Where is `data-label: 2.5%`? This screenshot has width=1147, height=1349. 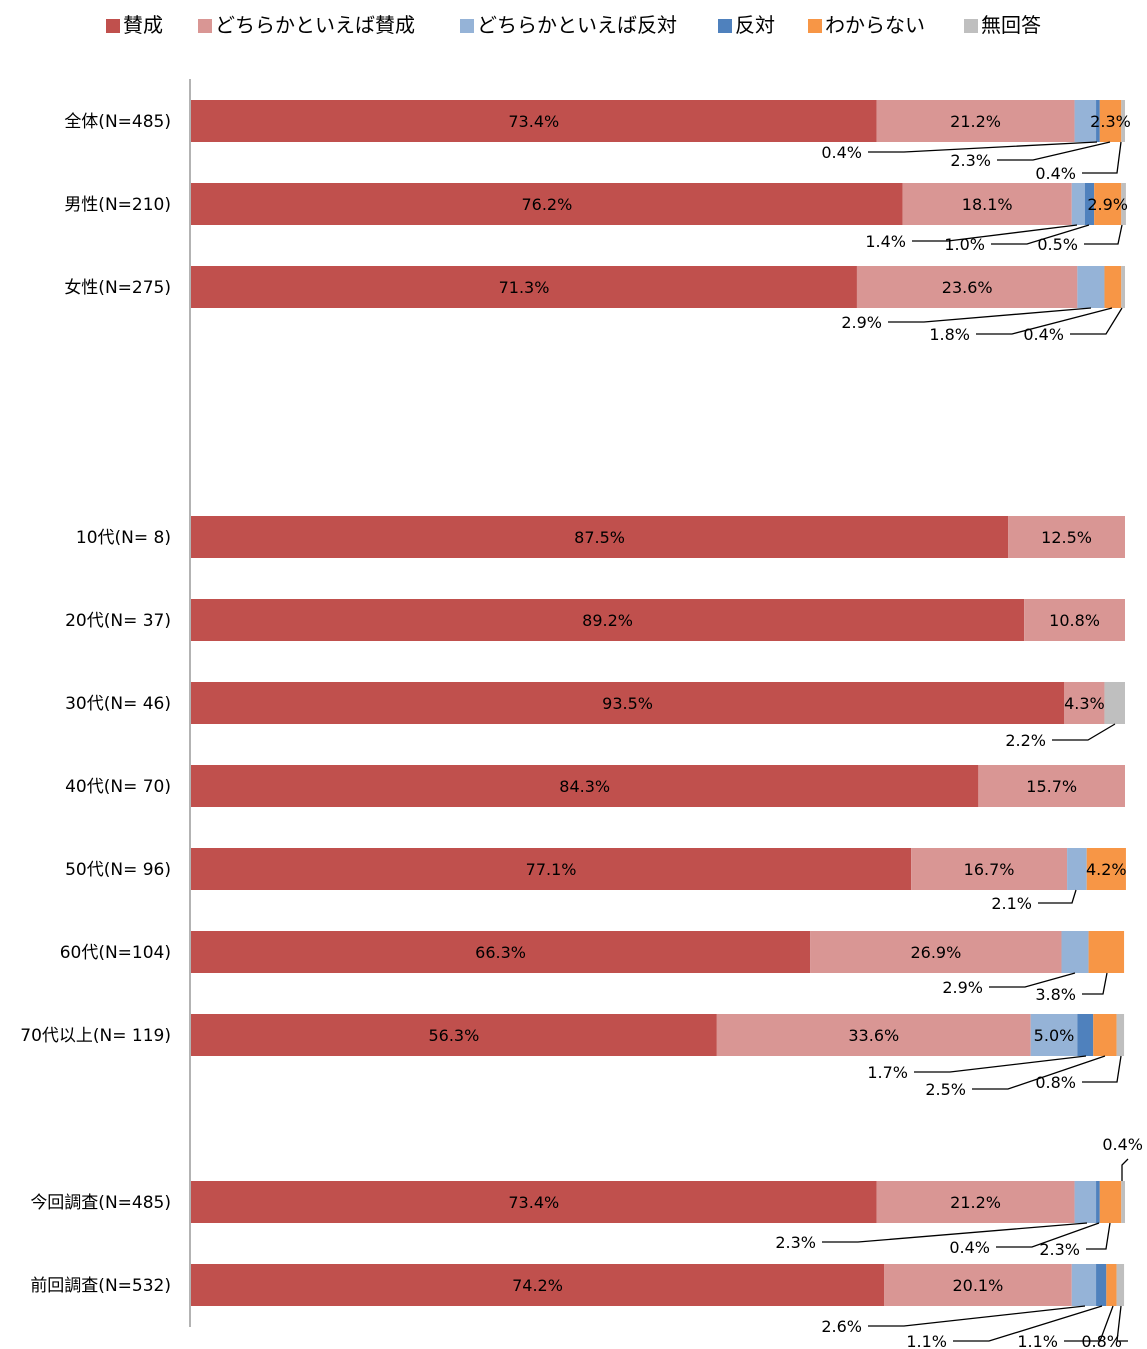
data-label: 2.5% is located at coordinates (945, 1089).